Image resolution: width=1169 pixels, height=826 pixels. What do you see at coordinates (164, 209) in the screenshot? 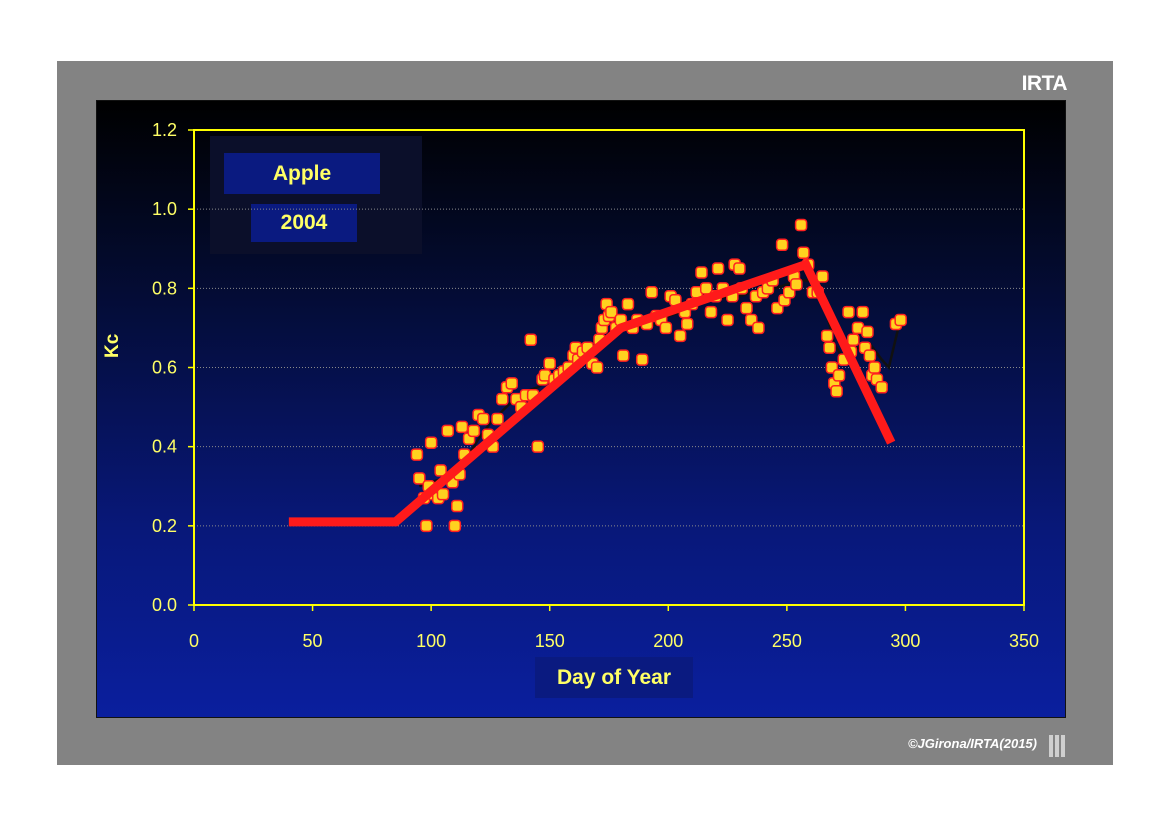
I see `y-tick-label: 1.0` at bounding box center [164, 209].